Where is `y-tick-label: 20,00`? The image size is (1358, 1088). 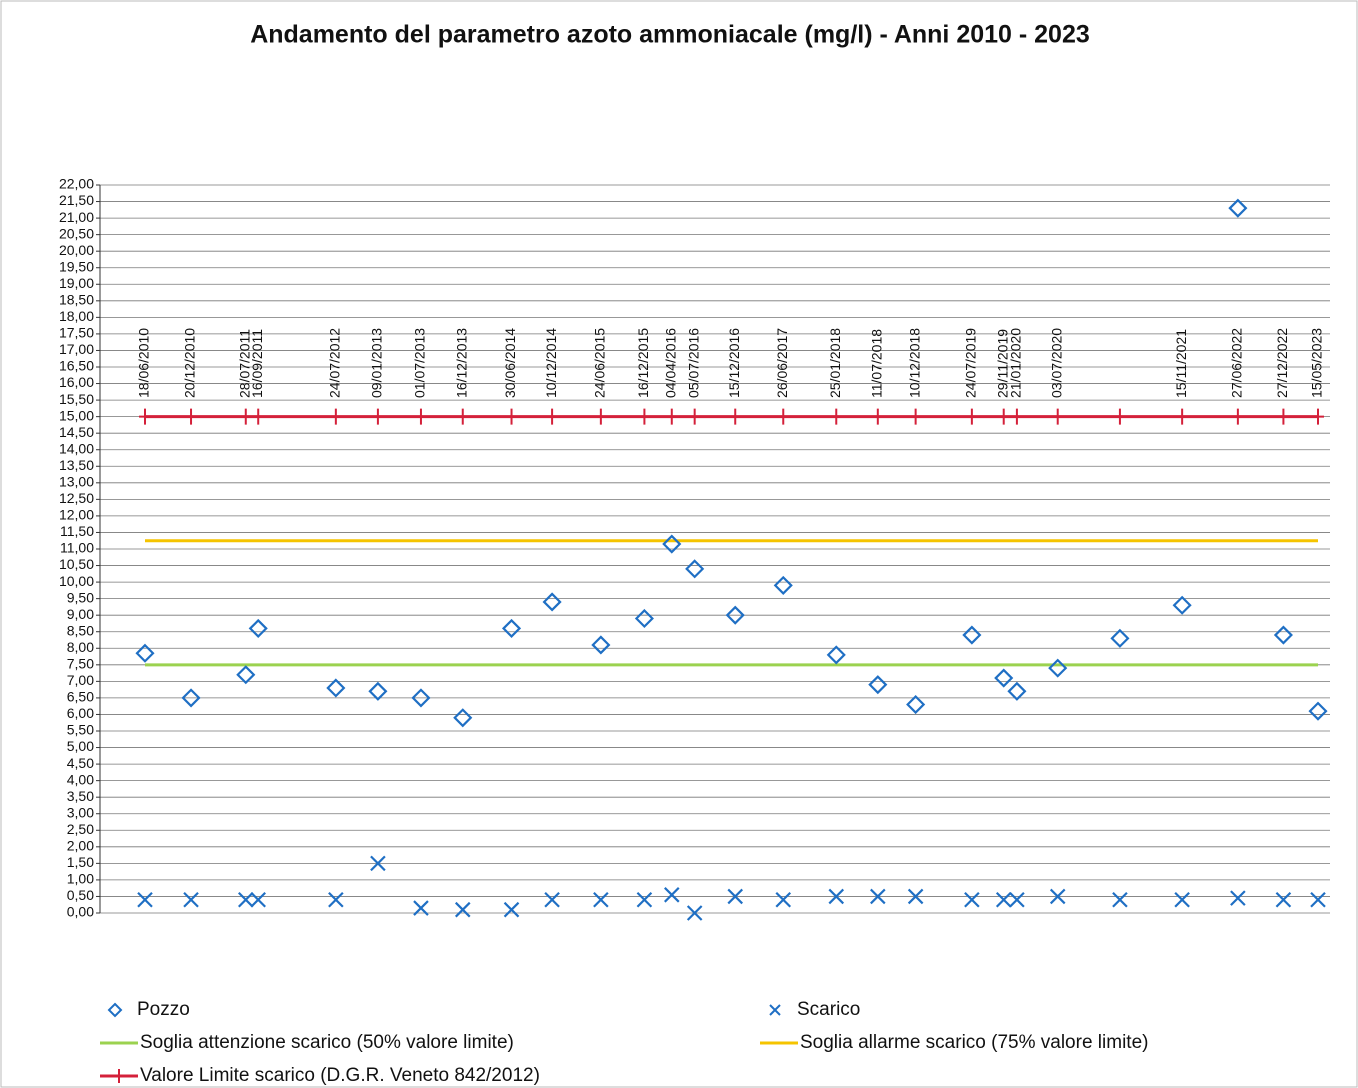
y-tick-label: 20,00 is located at coordinates (76, 250).